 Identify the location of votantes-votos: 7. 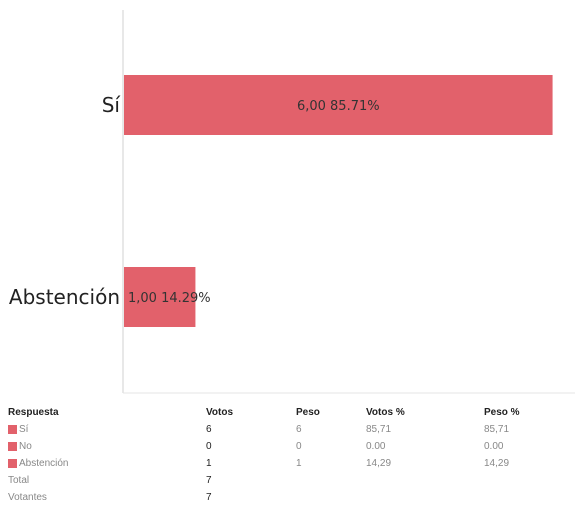
(209, 497).